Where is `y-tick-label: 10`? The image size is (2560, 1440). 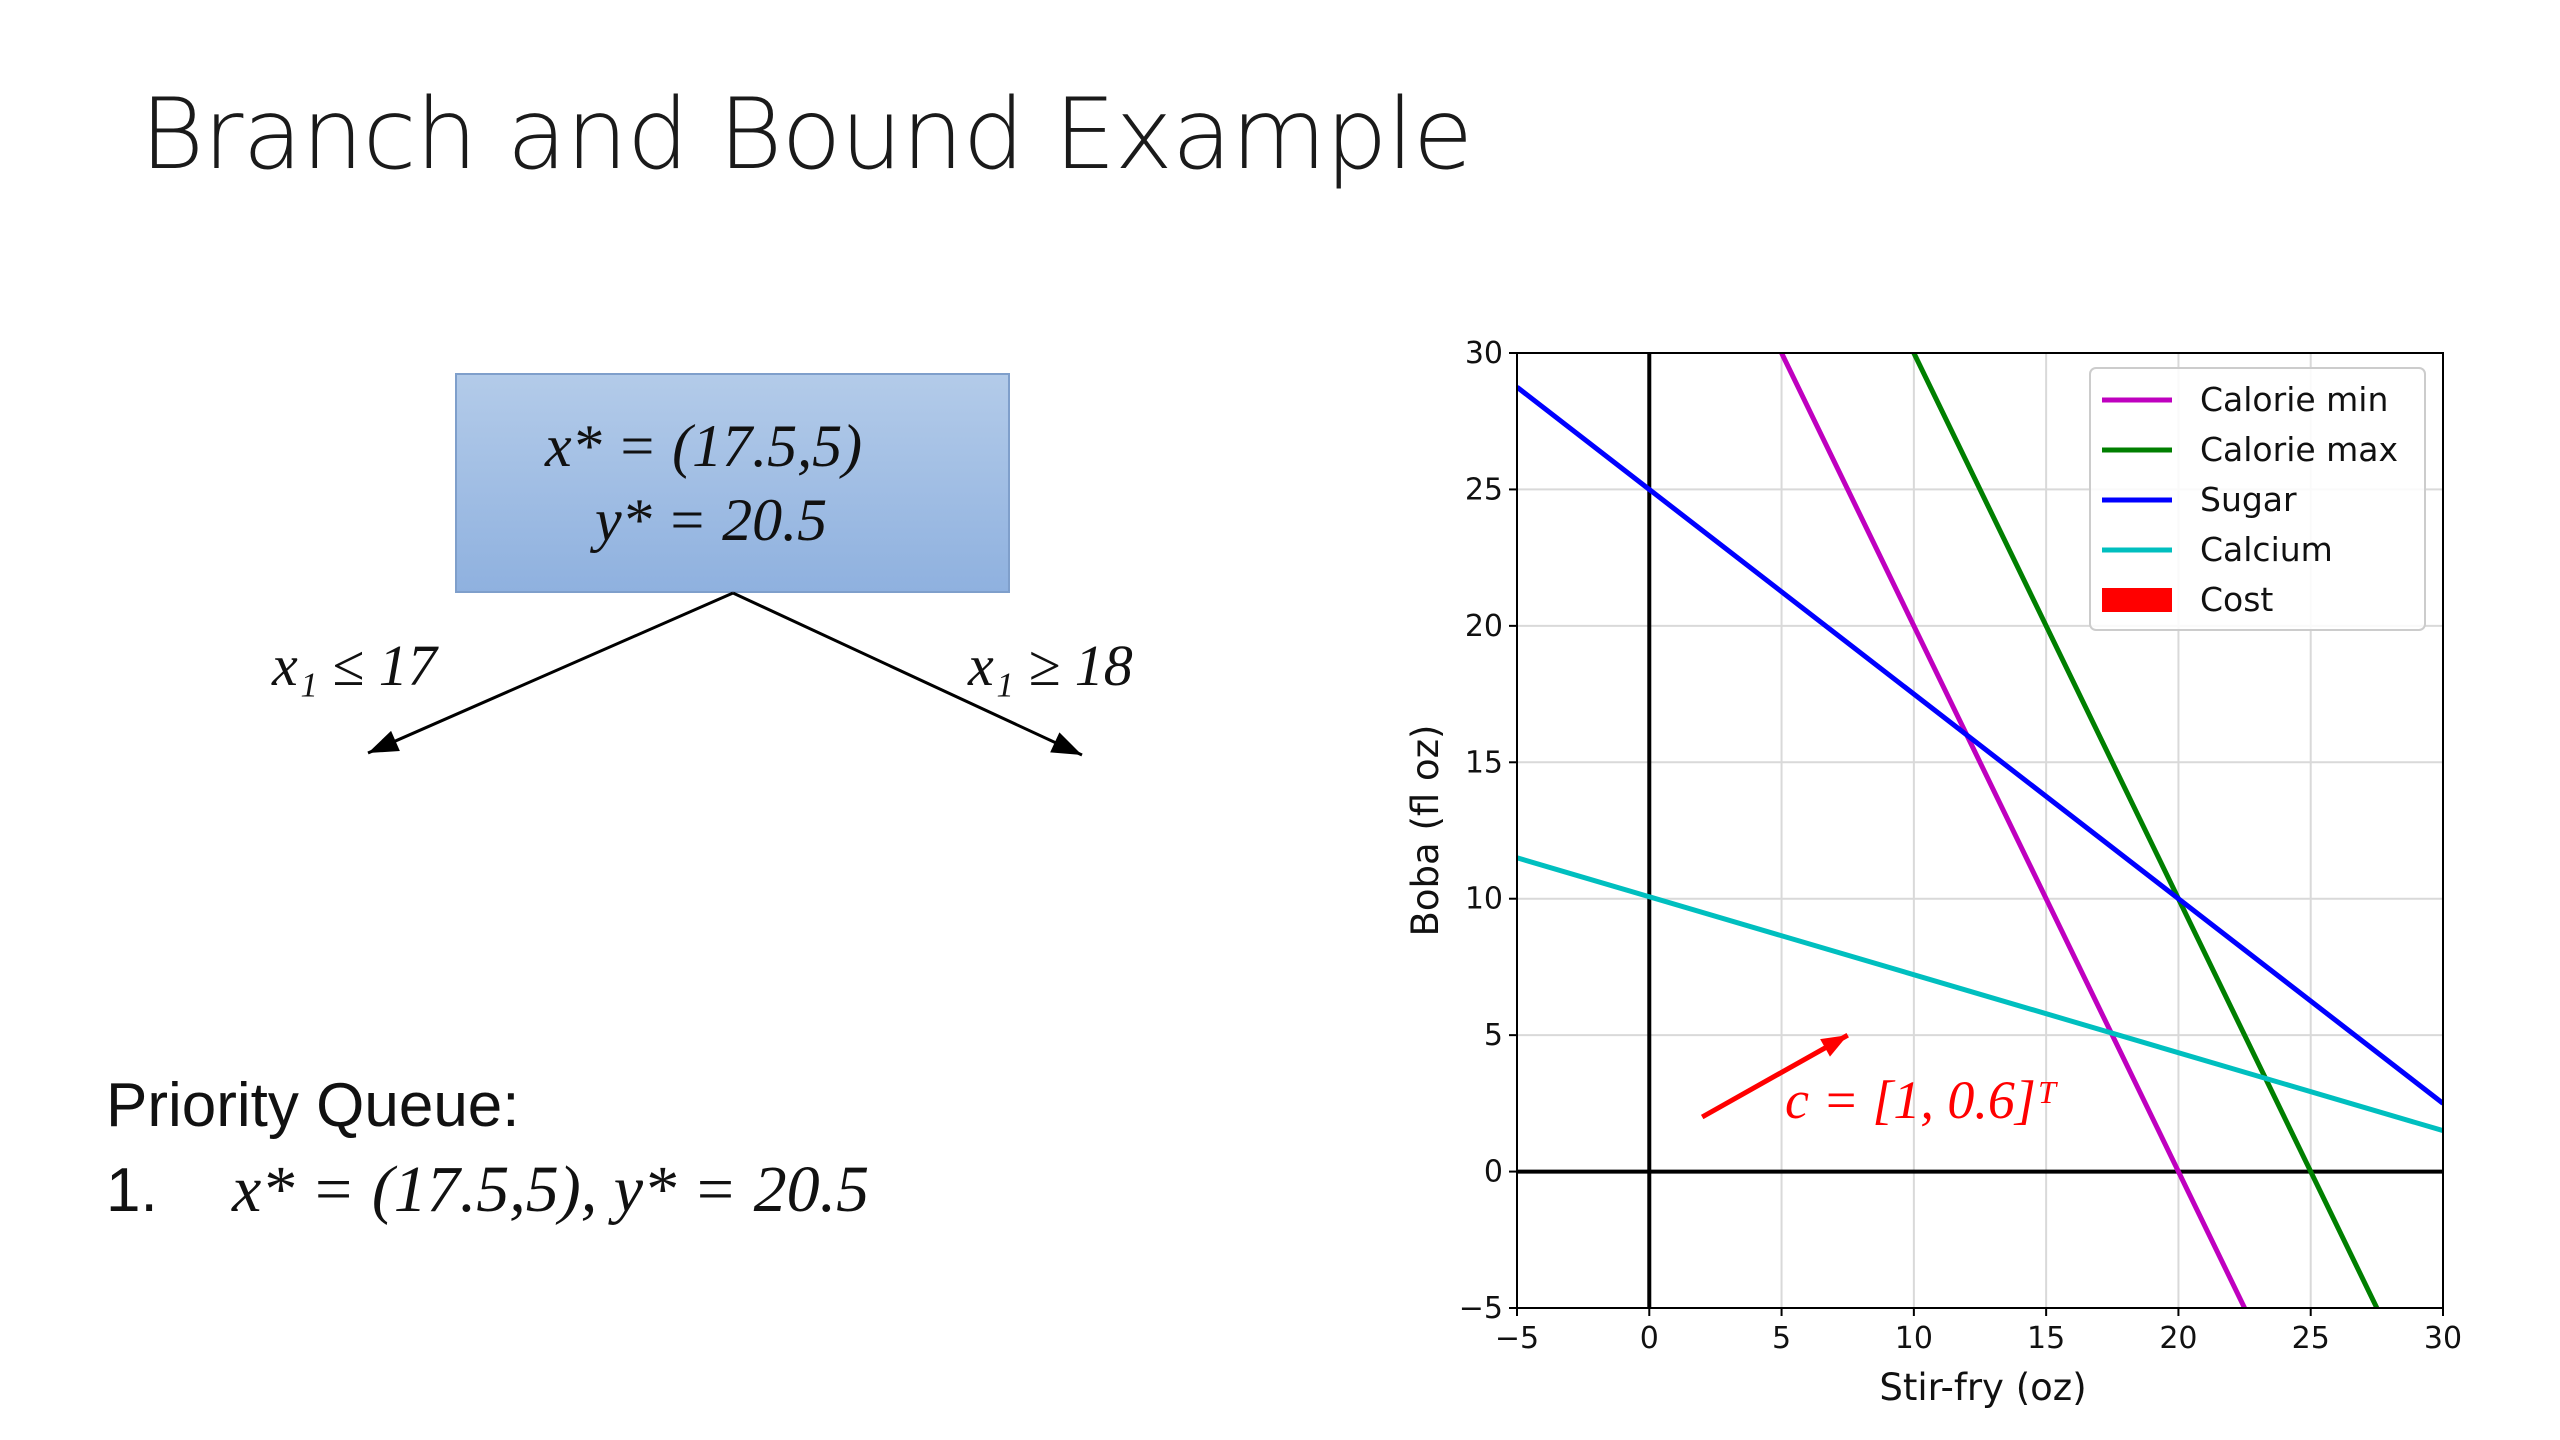 y-tick-label: 10 is located at coordinates (1484, 899).